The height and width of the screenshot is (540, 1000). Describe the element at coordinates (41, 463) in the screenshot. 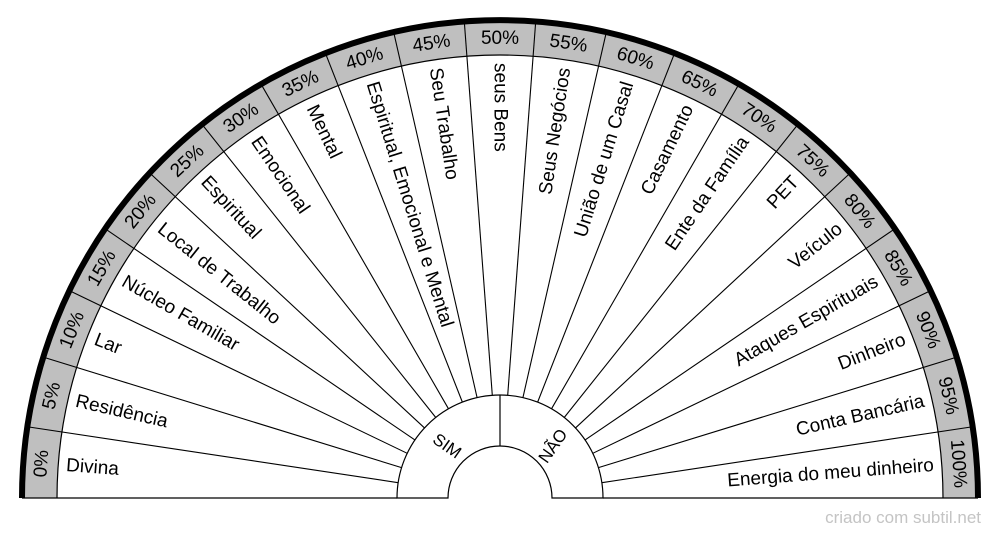

I see `percent-label: 0%` at that location.